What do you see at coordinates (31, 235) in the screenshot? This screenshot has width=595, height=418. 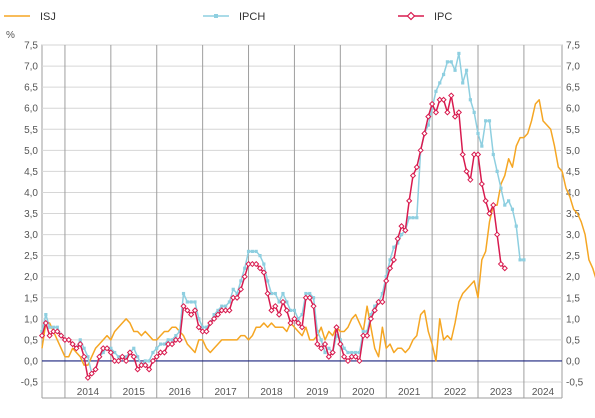 I see `y-tick-label-left: 3,0` at bounding box center [31, 235].